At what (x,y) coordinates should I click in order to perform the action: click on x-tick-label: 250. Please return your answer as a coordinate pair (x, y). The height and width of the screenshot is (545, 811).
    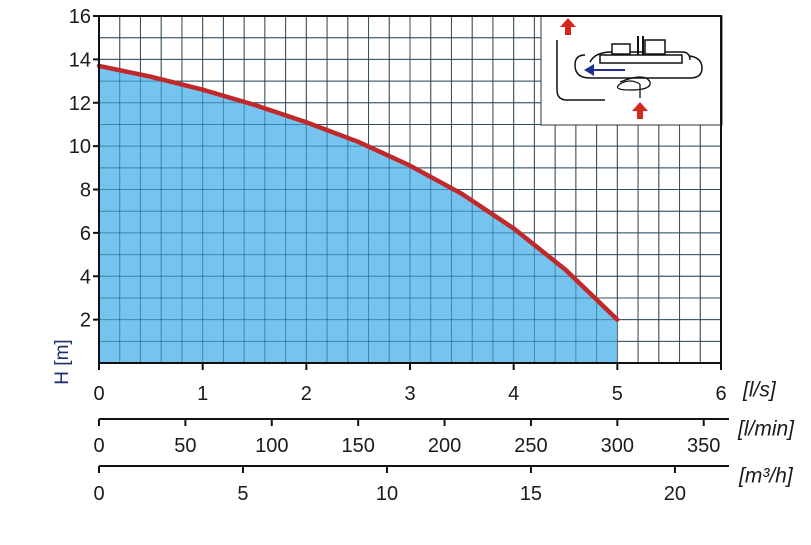
    Looking at the image, I should click on (530, 446).